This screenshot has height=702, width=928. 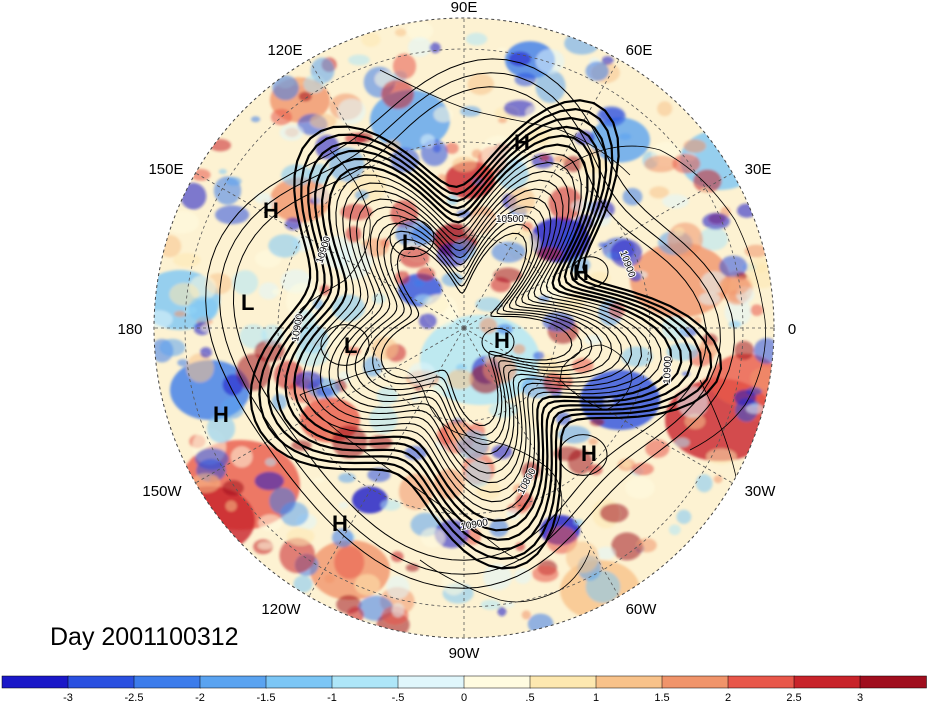 What do you see at coordinates (498, 342) in the screenshot?
I see `closed-contour` at bounding box center [498, 342].